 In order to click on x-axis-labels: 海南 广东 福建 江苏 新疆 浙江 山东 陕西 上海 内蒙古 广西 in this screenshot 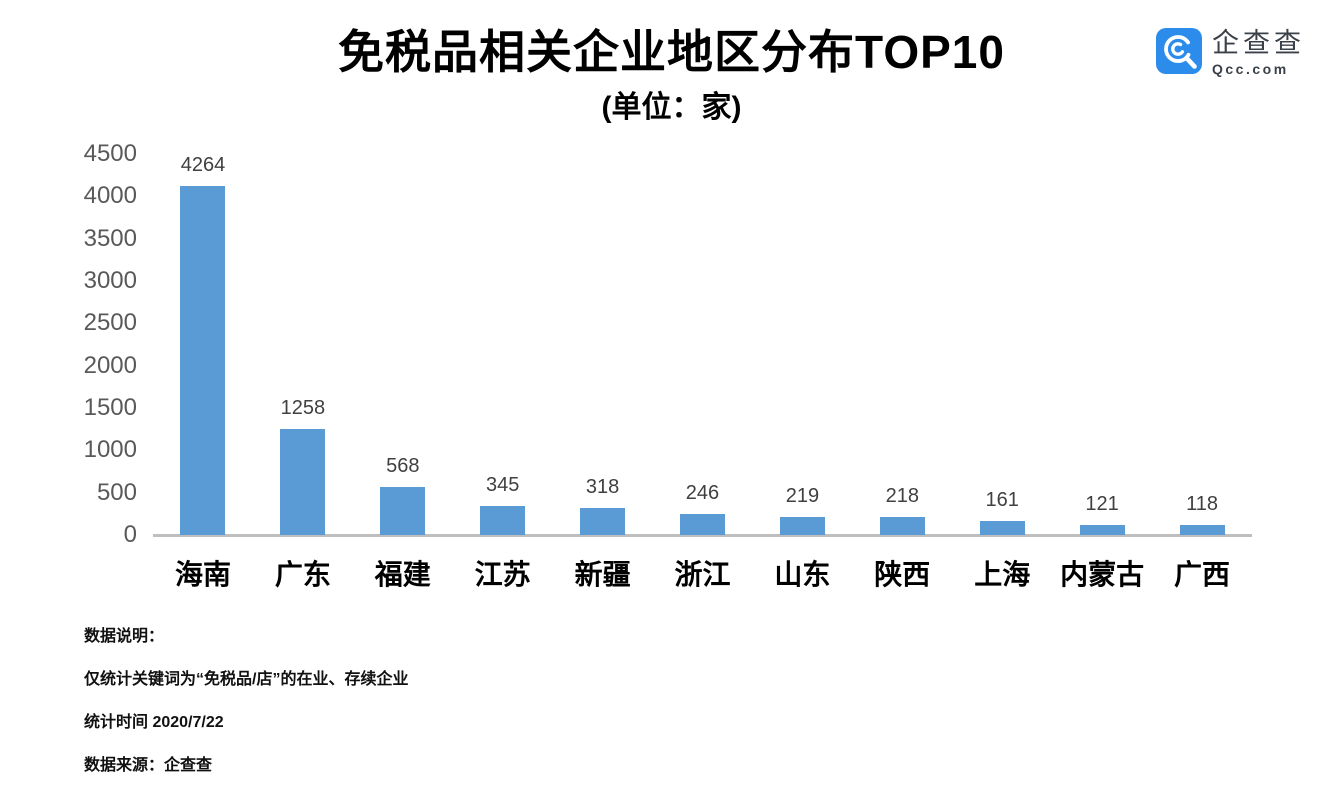, I will do `click(702, 573)`.